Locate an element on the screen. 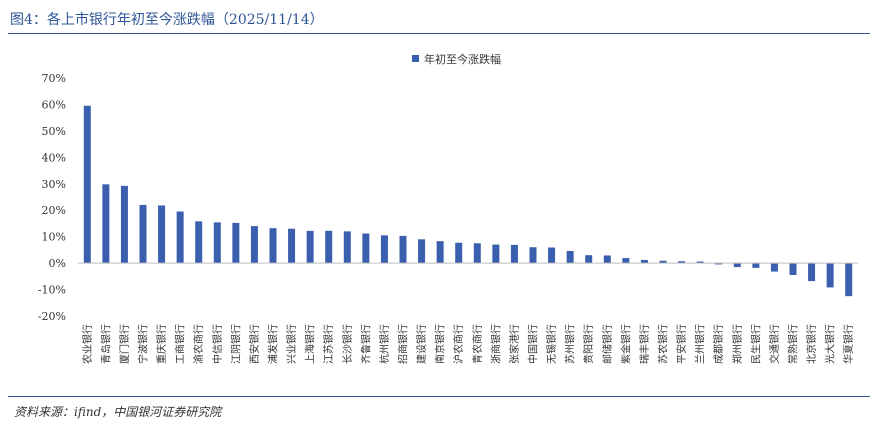 The height and width of the screenshot is (431, 875). y-tick-label: 40% is located at coordinates (54, 157).